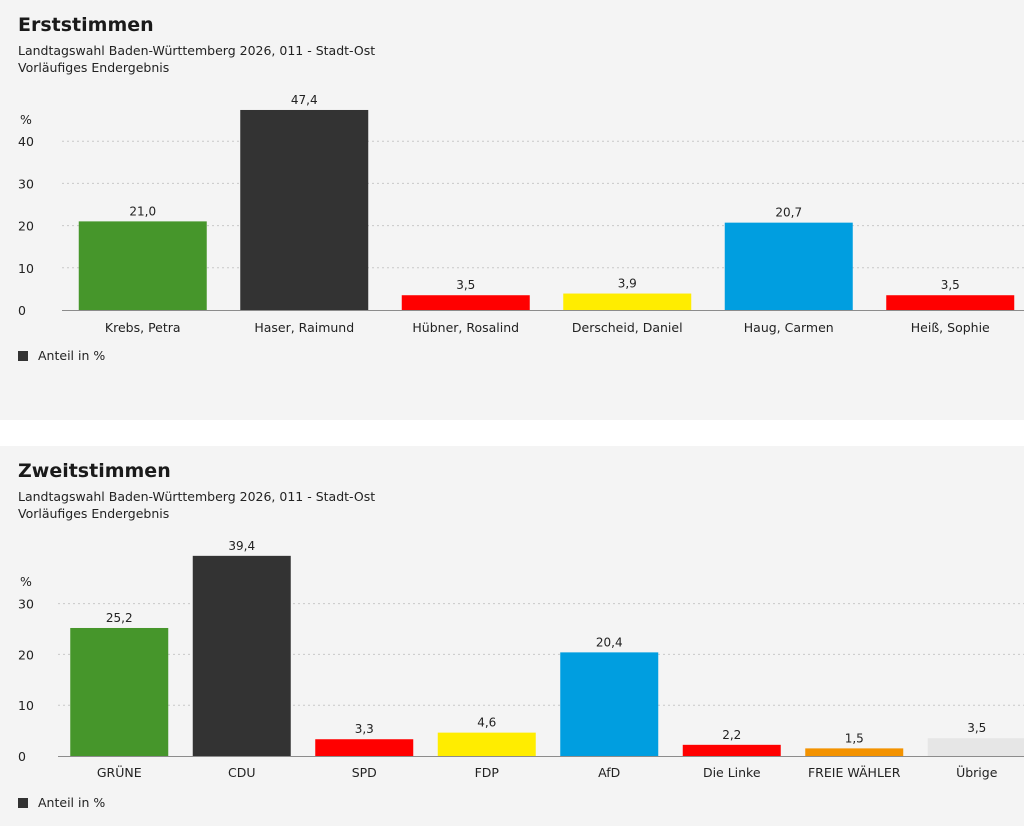  What do you see at coordinates (364, 729) in the screenshot?
I see `value-label: 3,3` at bounding box center [364, 729].